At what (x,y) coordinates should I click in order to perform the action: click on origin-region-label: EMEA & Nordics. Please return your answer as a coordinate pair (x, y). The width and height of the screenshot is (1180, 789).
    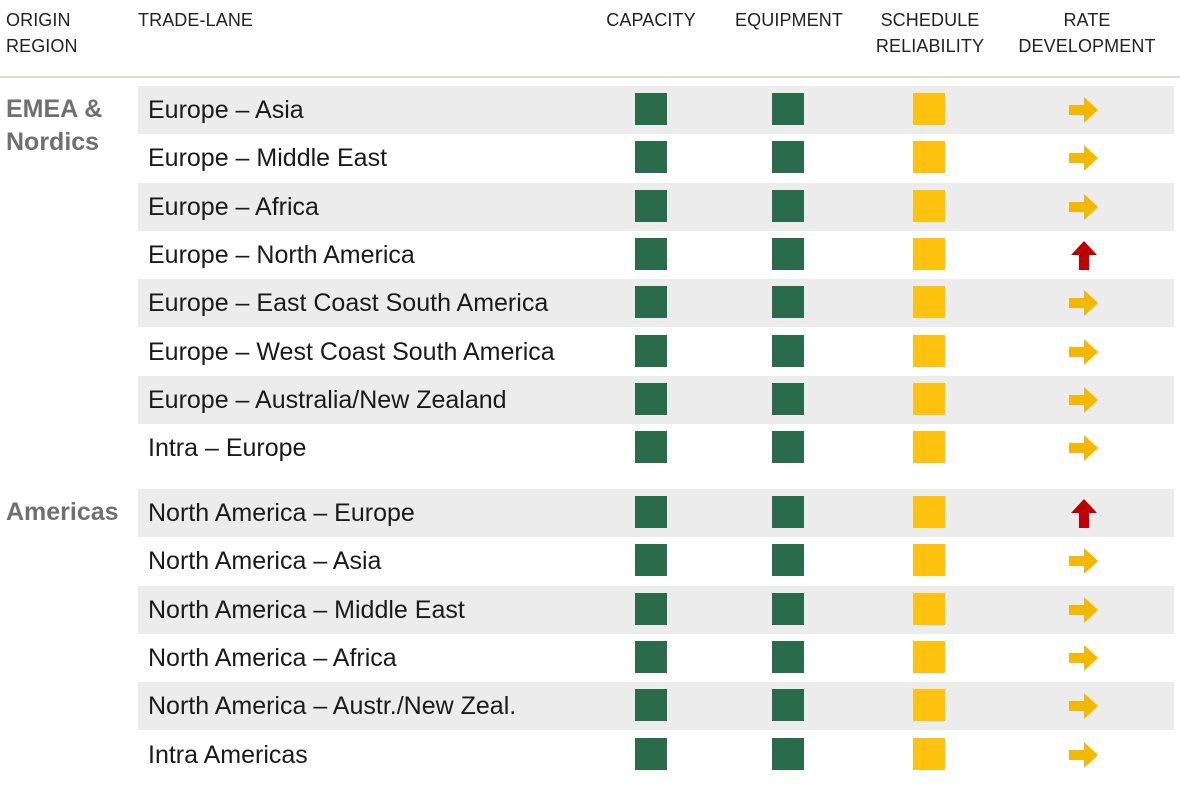
    Looking at the image, I should click on (54, 125).